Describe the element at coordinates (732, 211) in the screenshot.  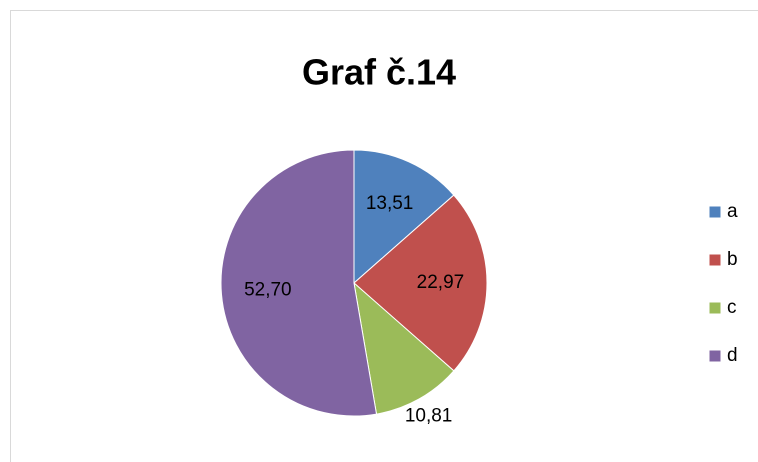
I see `legend-label: a` at that location.